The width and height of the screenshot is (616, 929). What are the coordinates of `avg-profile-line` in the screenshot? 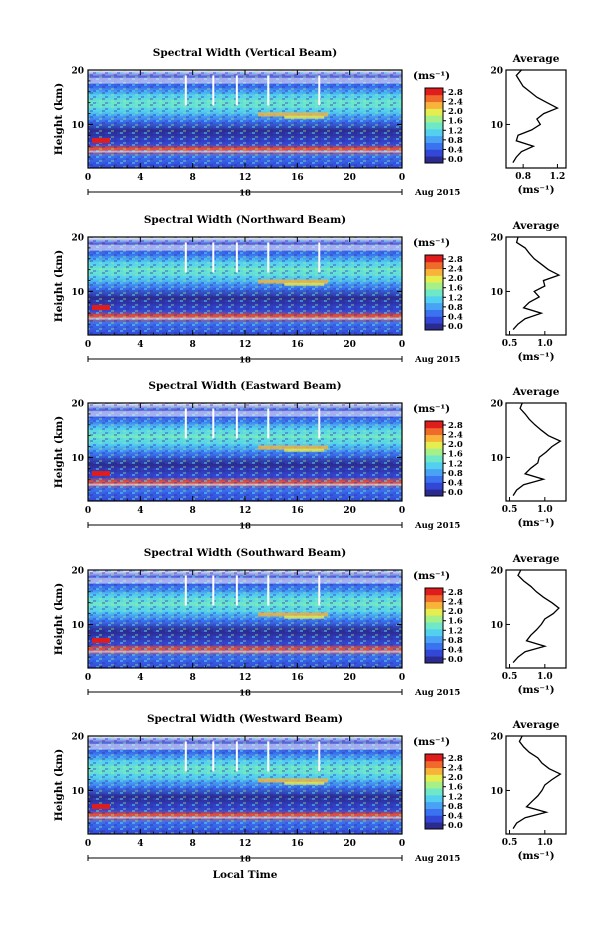 It's located at (537, 782).